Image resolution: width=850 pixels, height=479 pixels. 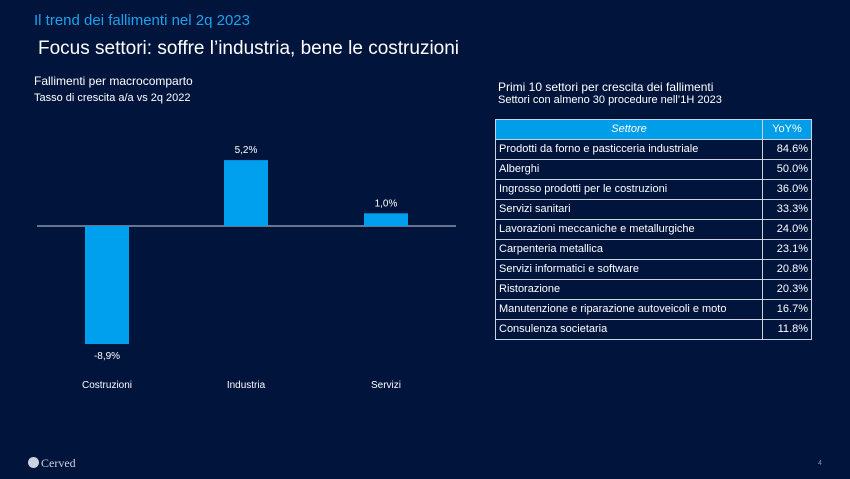 What do you see at coordinates (629, 329) in the screenshot?
I see `sector-name: Consulenza societaria` at bounding box center [629, 329].